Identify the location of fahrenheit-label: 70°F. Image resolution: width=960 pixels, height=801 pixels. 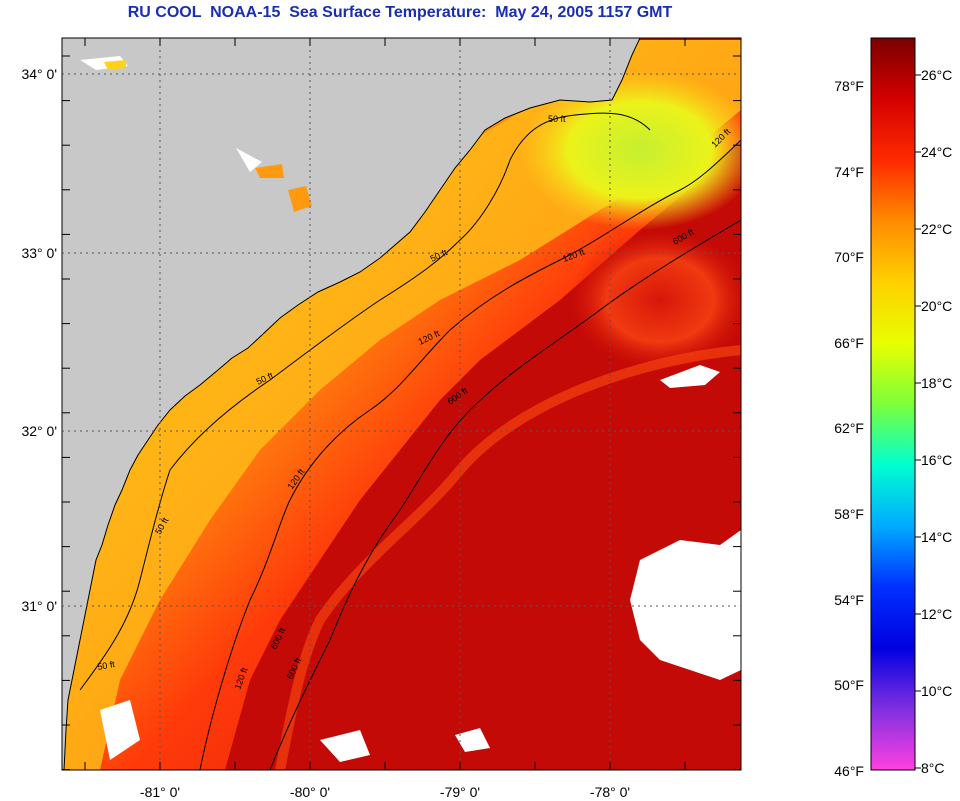
(849, 257).